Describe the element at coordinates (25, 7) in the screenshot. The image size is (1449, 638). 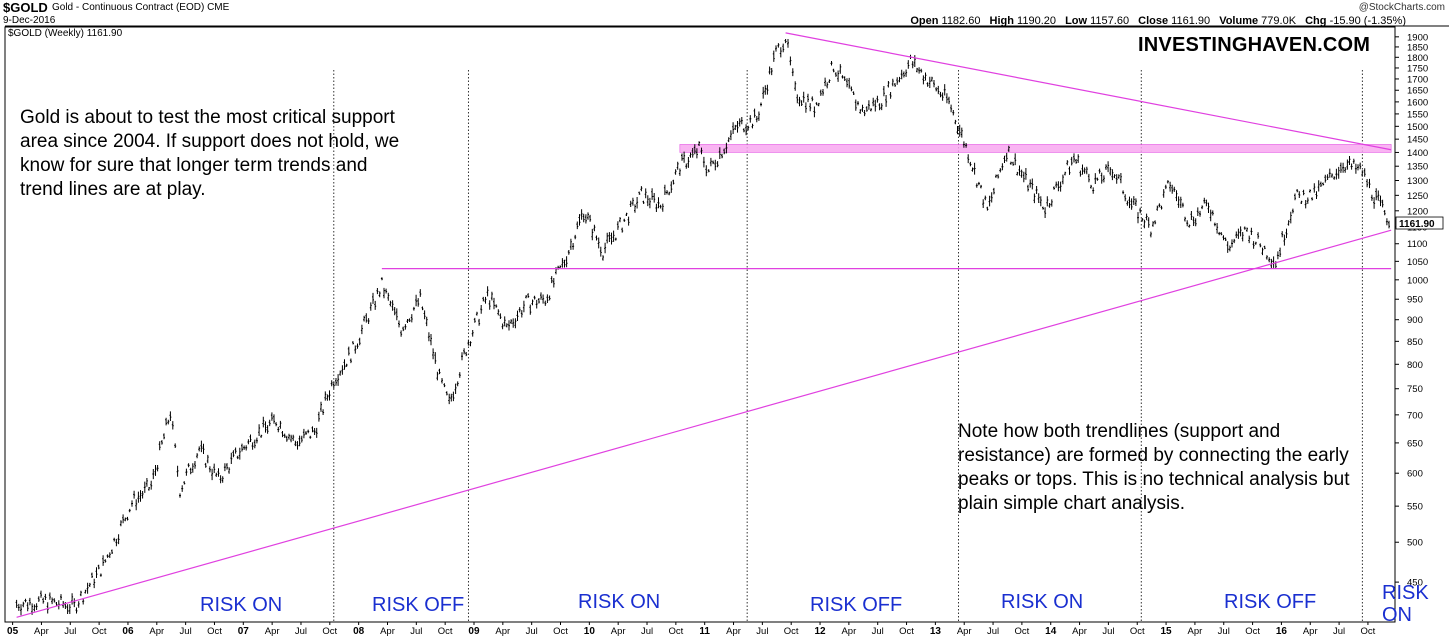
I see `symbol-title: $GOLD` at that location.